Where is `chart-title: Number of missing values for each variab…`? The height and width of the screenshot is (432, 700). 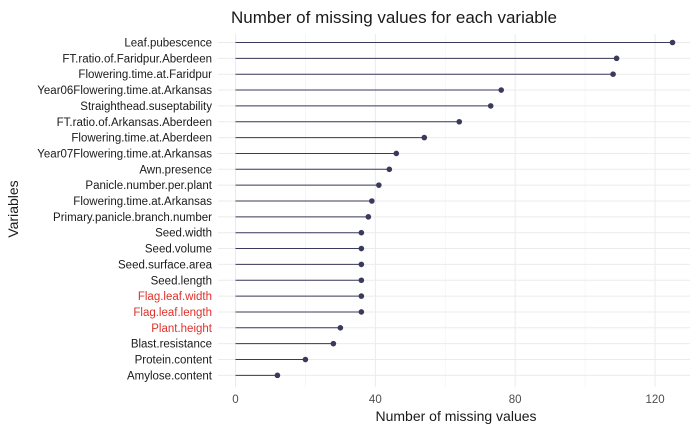
chart-title: Number of missing values for each variab… is located at coordinates (394, 17).